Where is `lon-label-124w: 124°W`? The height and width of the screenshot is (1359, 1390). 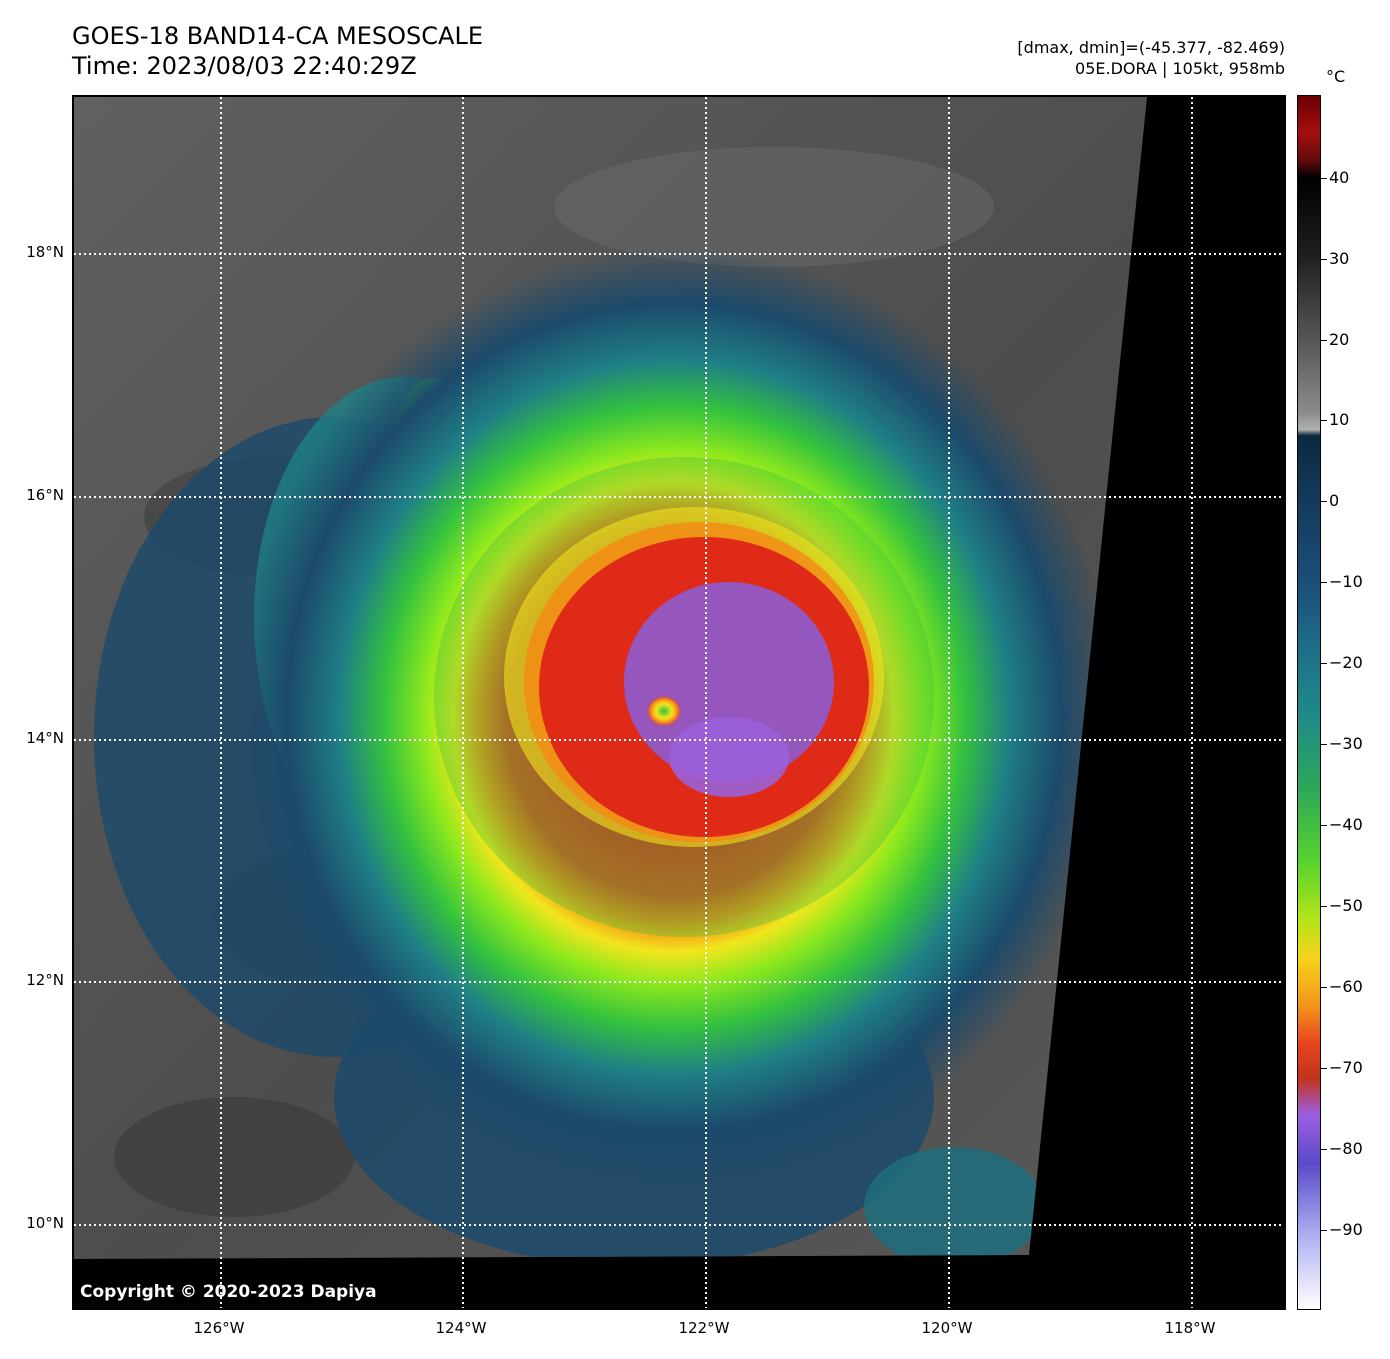 lon-label-124w: 124°W is located at coordinates (461, 1328).